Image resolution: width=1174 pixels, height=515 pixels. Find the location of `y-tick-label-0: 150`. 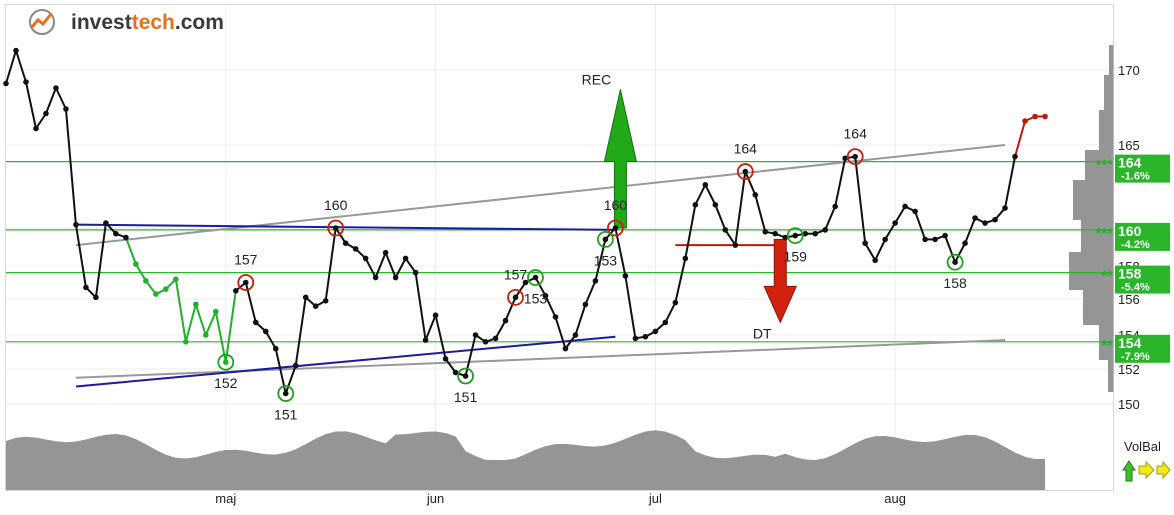

y-tick-label-0: 150 is located at coordinates (1129, 404).